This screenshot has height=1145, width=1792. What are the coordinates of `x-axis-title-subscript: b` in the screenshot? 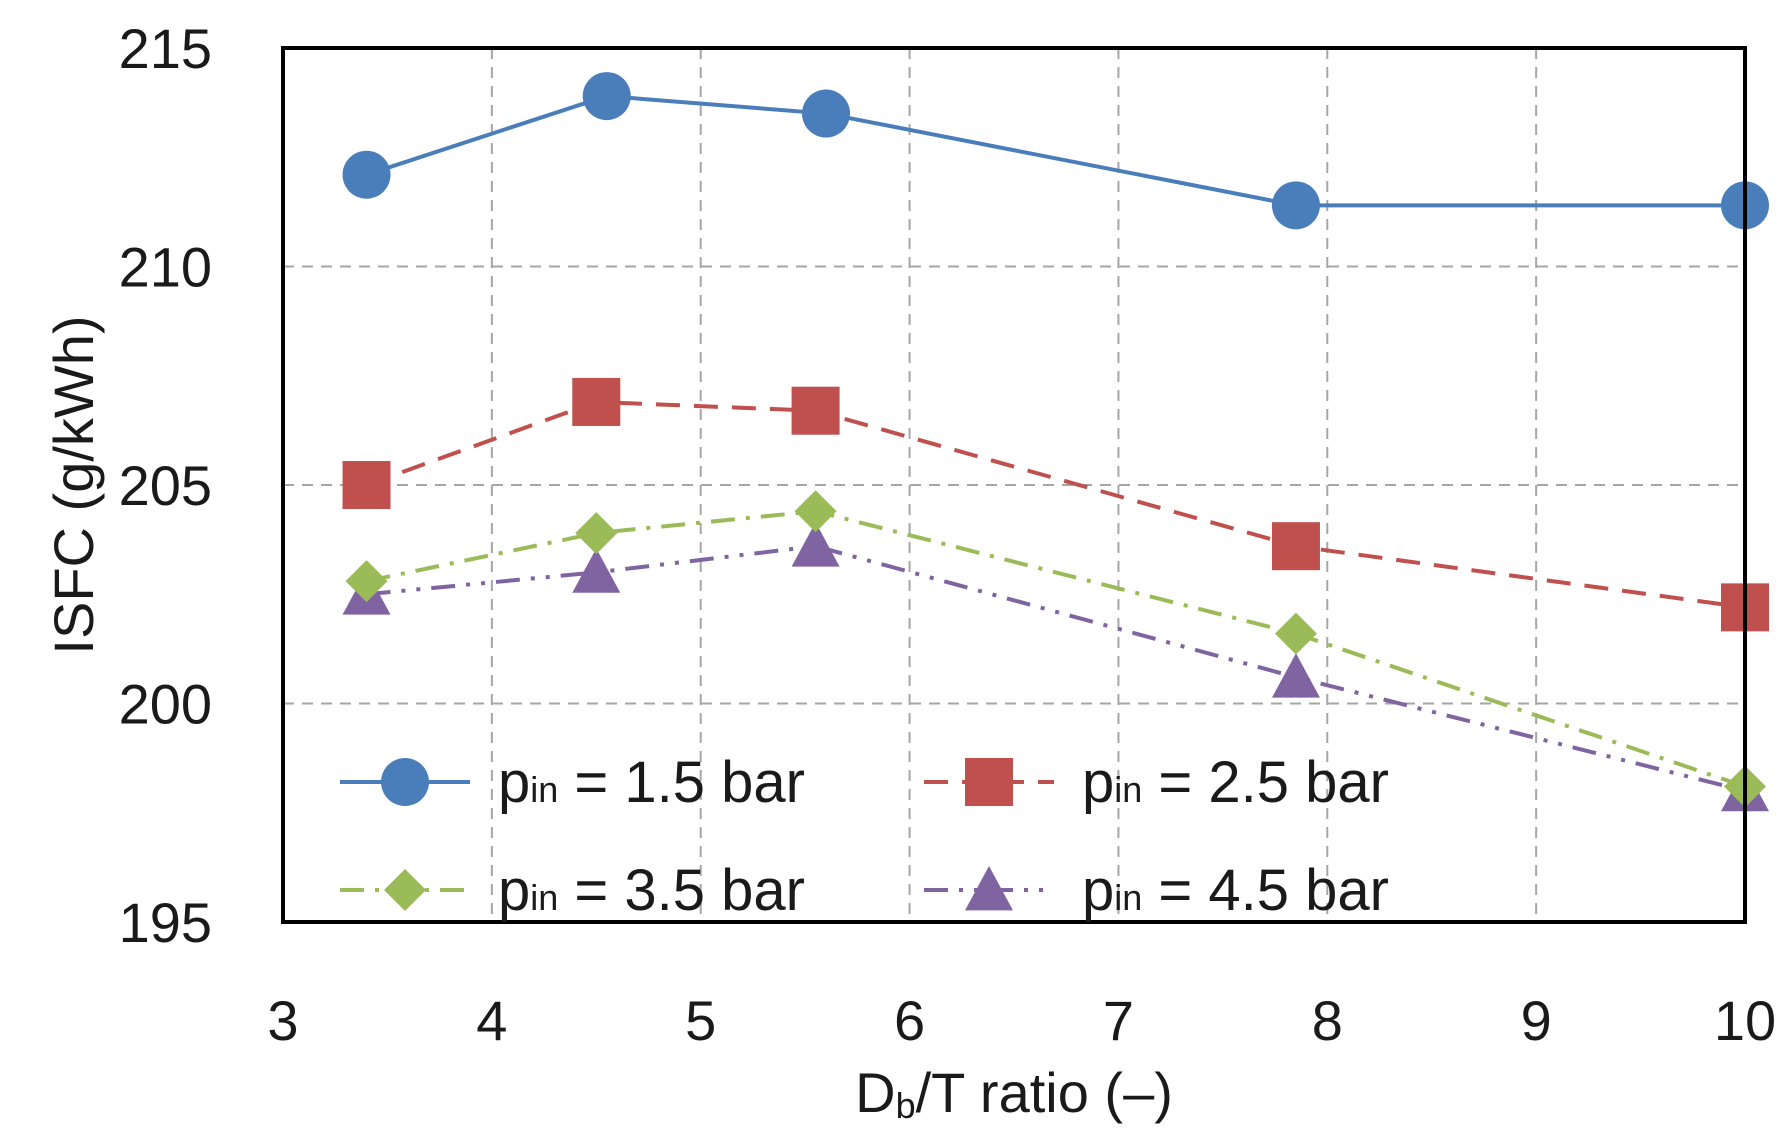 It's located at (906, 1105).